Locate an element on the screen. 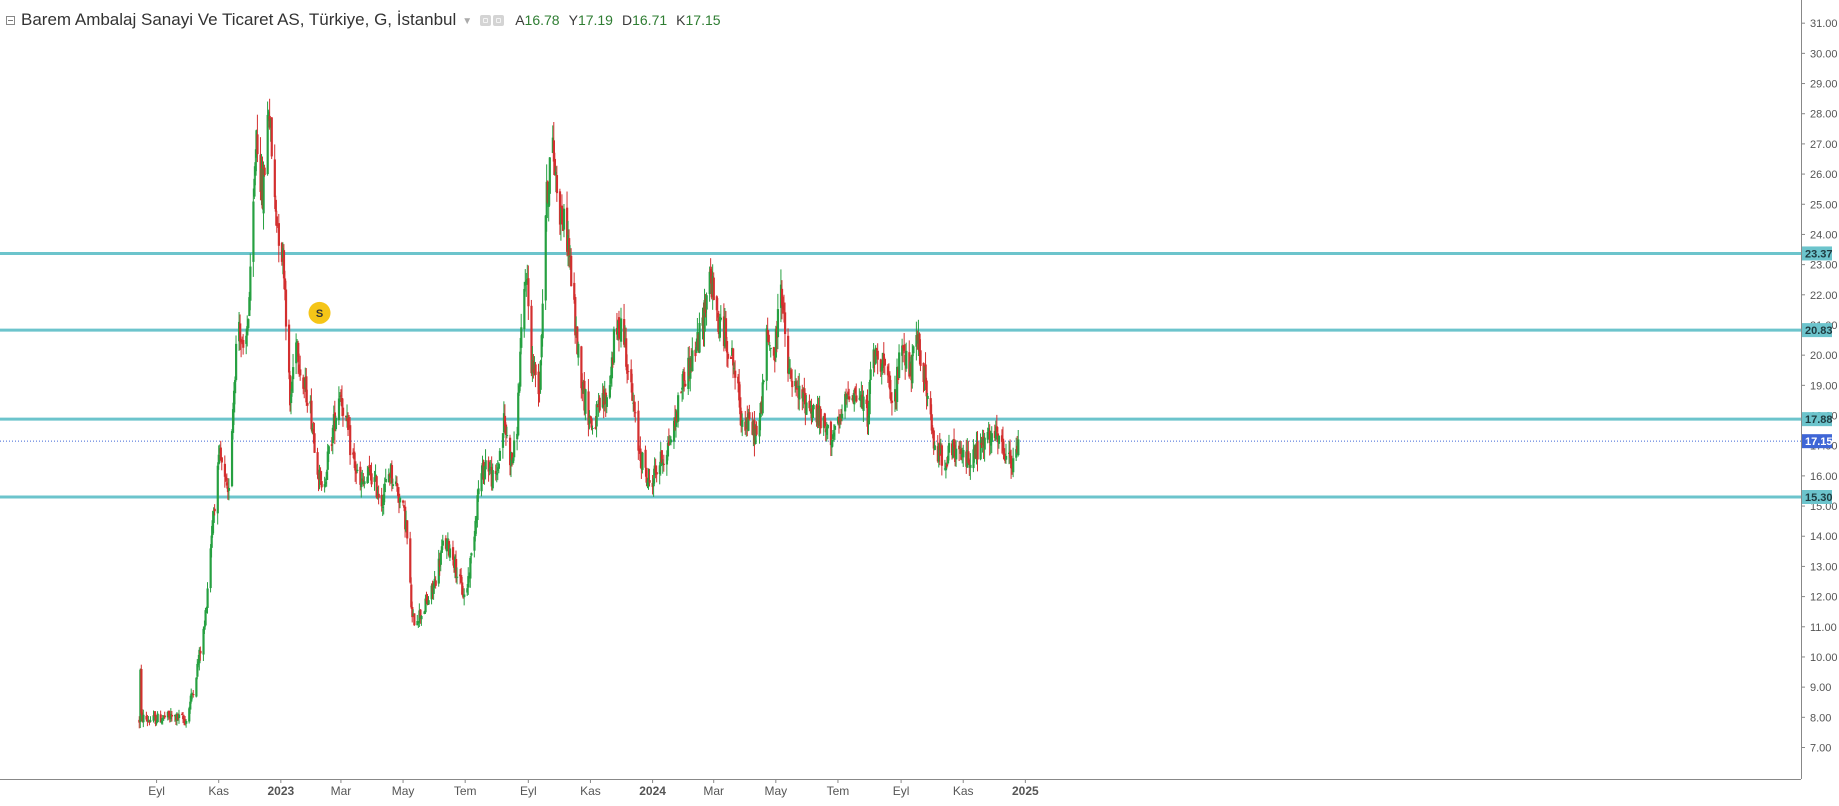 The width and height of the screenshot is (1839, 806). dividend-marker: S is located at coordinates (319, 312).